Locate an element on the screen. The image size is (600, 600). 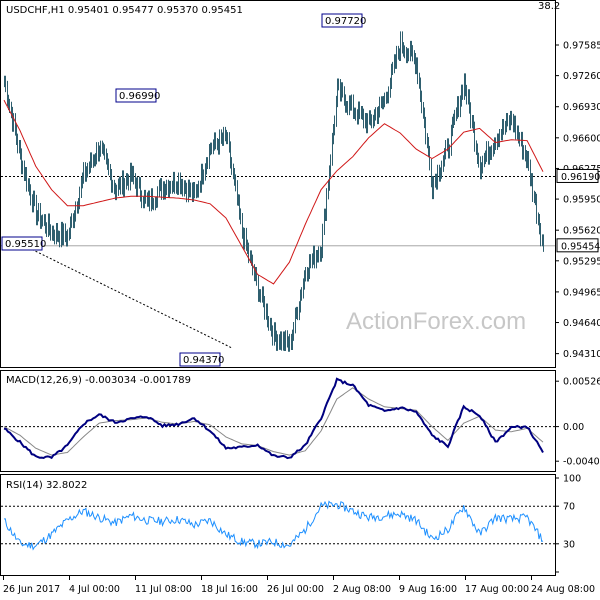
axis-value-label: 0.95454 is located at coordinates (580, 246).